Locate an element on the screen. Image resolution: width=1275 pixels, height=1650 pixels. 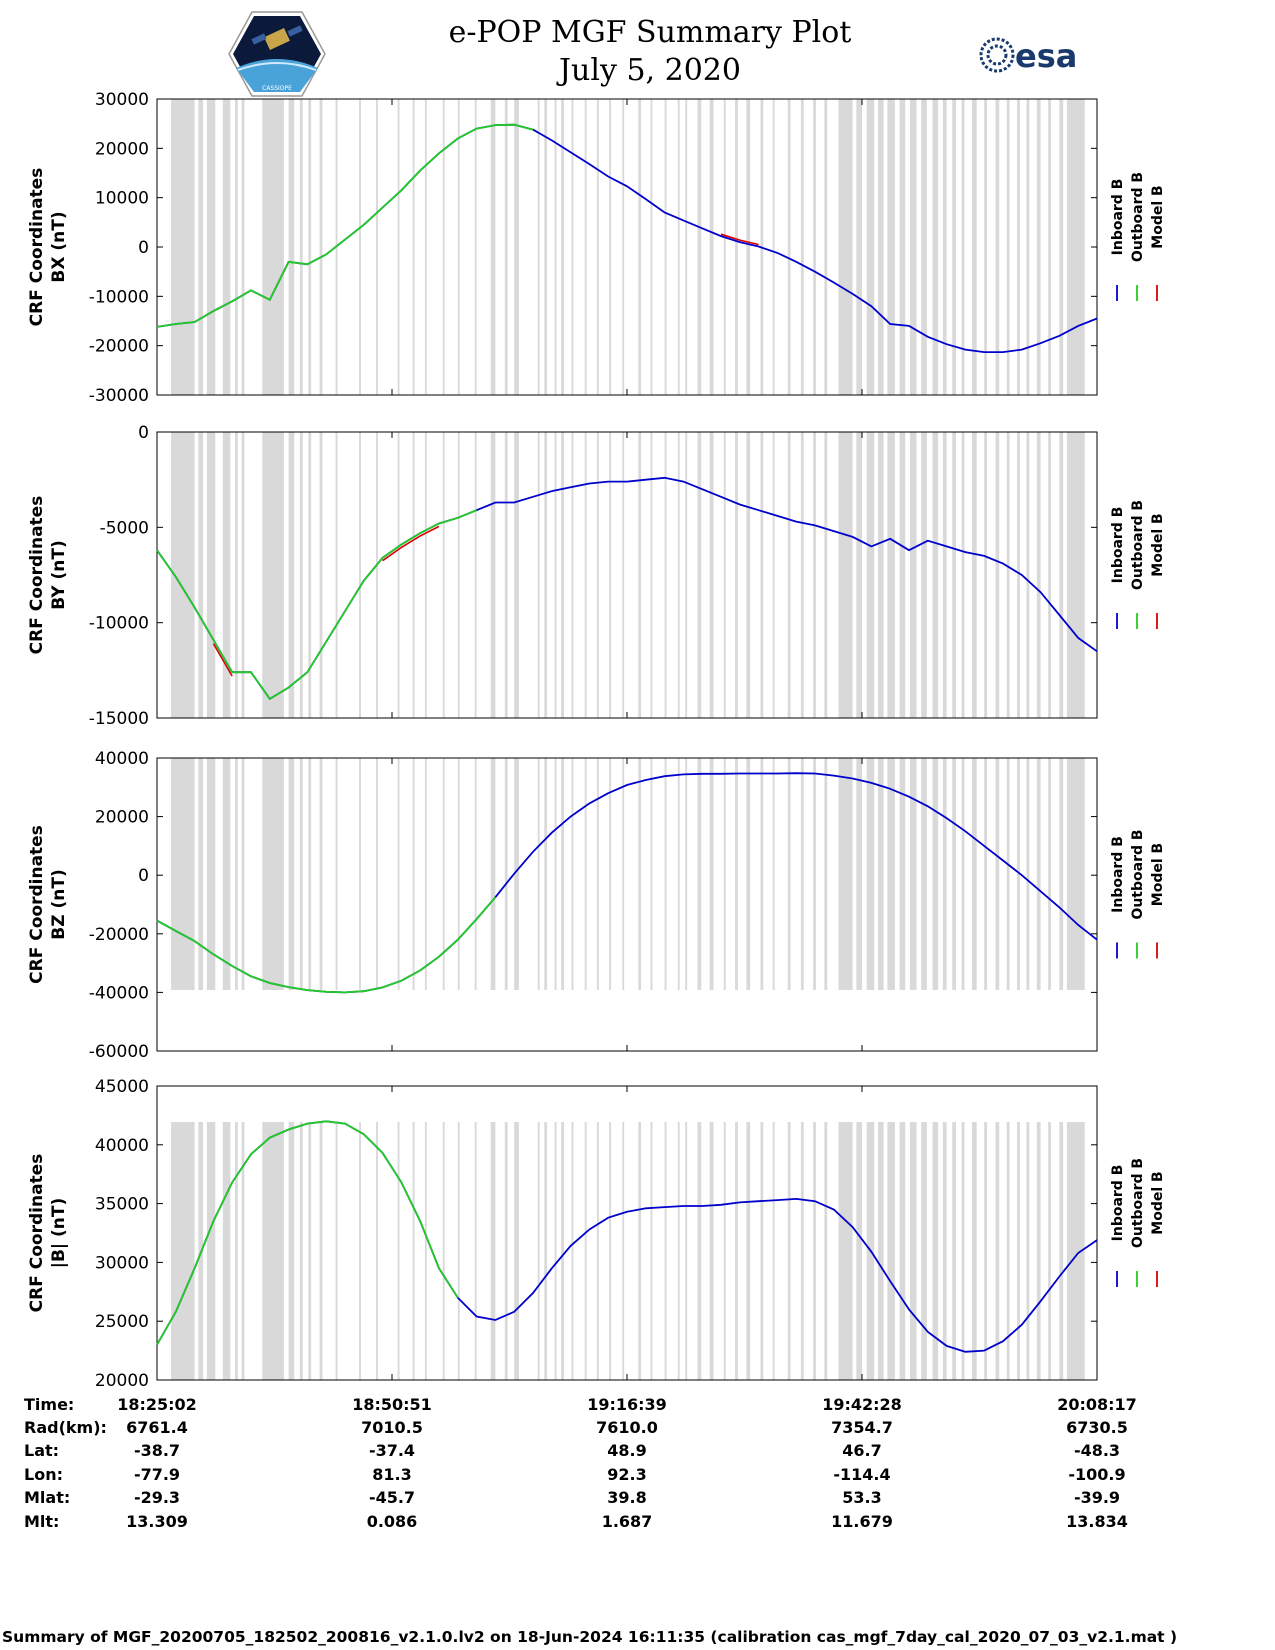
info-row-label: Lat: is located at coordinates (42, 1450).